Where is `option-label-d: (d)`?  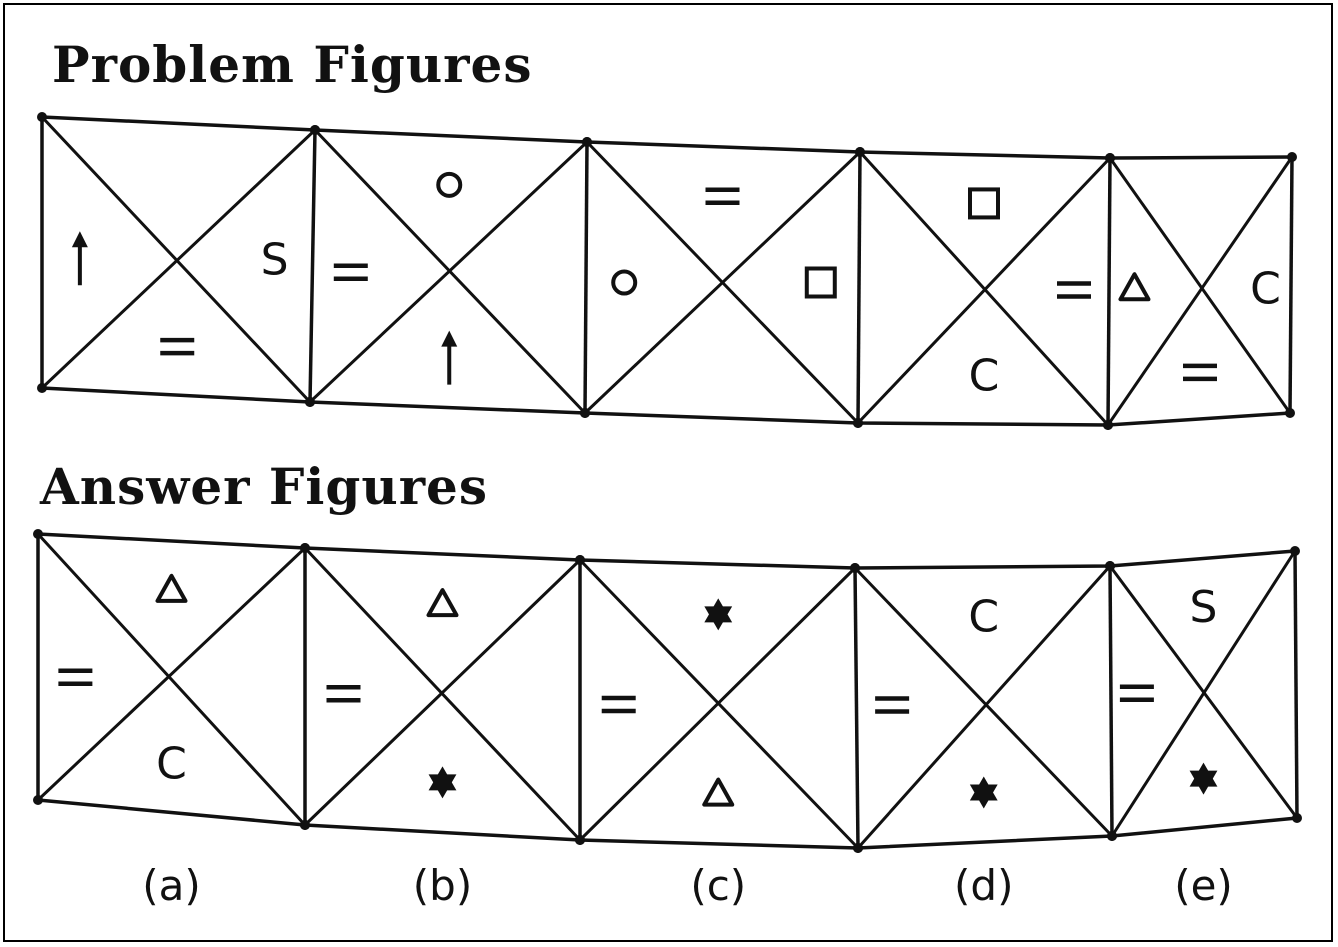 option-label-d: (d) is located at coordinates (983, 885).